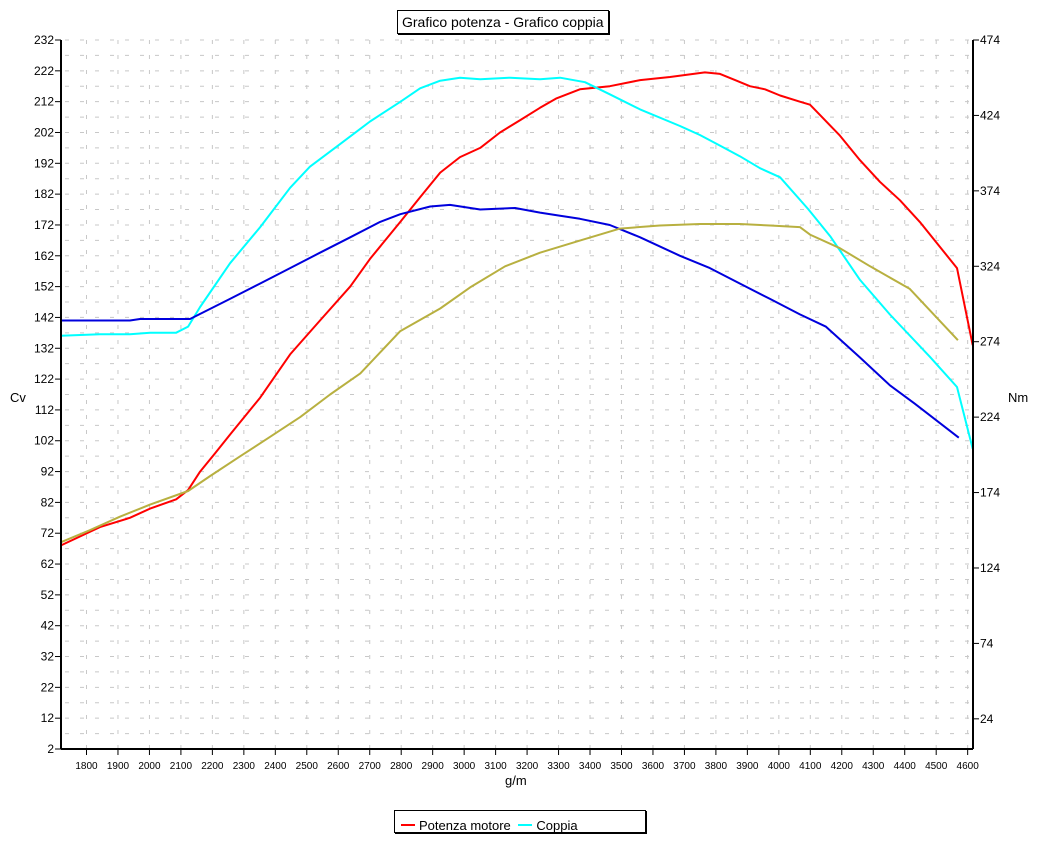 This screenshot has width=1038, height=844. I want to click on svg-text: 2700, so click(370, 766).